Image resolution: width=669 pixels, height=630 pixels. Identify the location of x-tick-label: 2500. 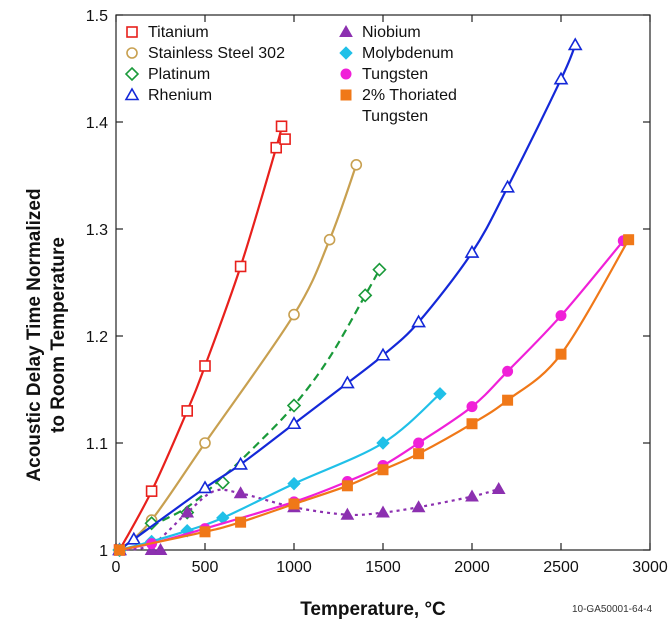
(561, 567).